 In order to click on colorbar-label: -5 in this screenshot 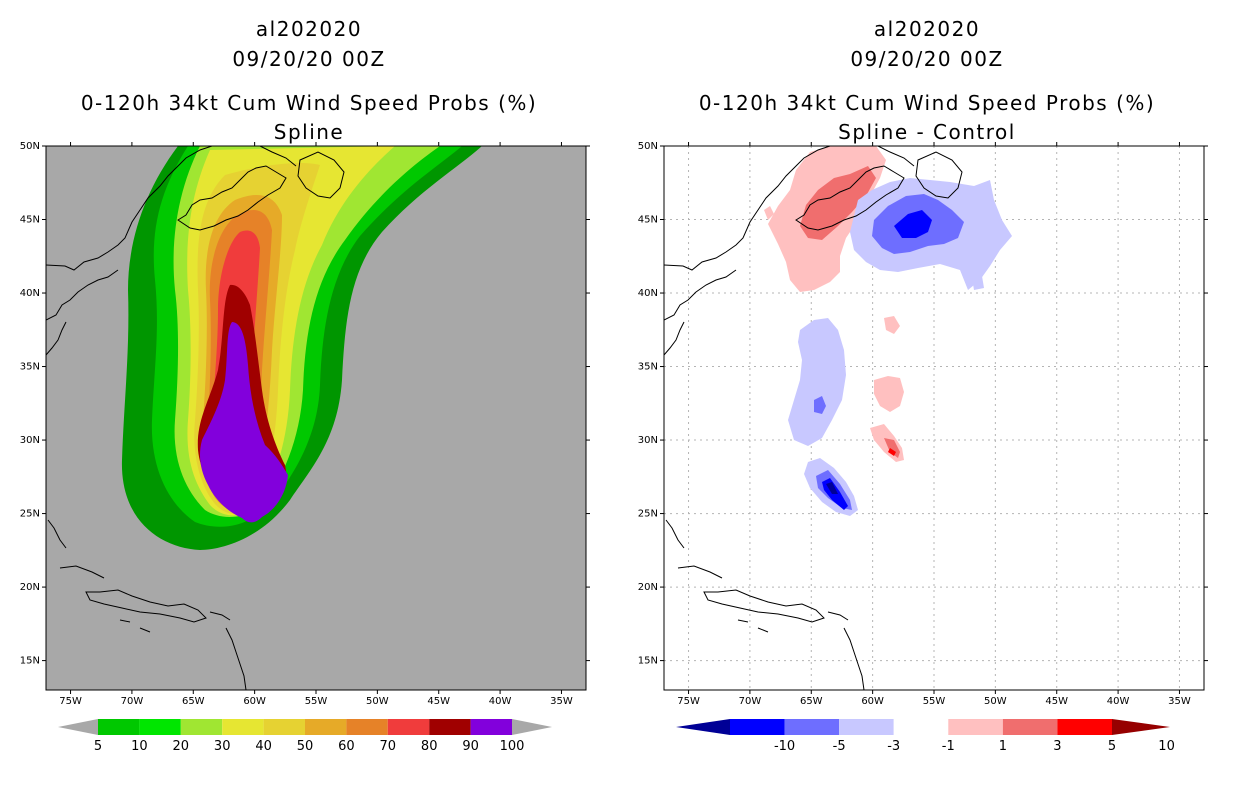, I will do `click(839, 746)`.